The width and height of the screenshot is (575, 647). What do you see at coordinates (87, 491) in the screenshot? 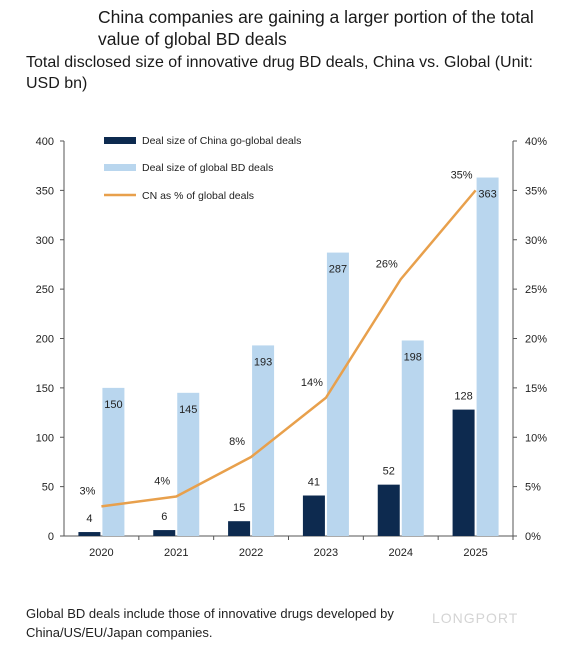
I see `line-point-label: 3%` at bounding box center [87, 491].